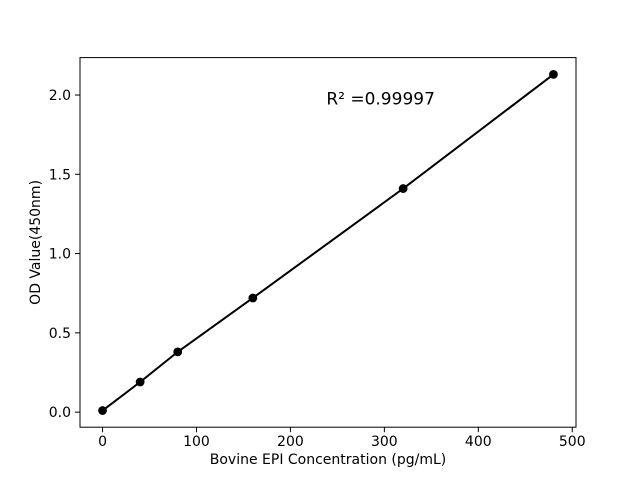  I want to click on x-tick-label: 400, so click(478, 442).